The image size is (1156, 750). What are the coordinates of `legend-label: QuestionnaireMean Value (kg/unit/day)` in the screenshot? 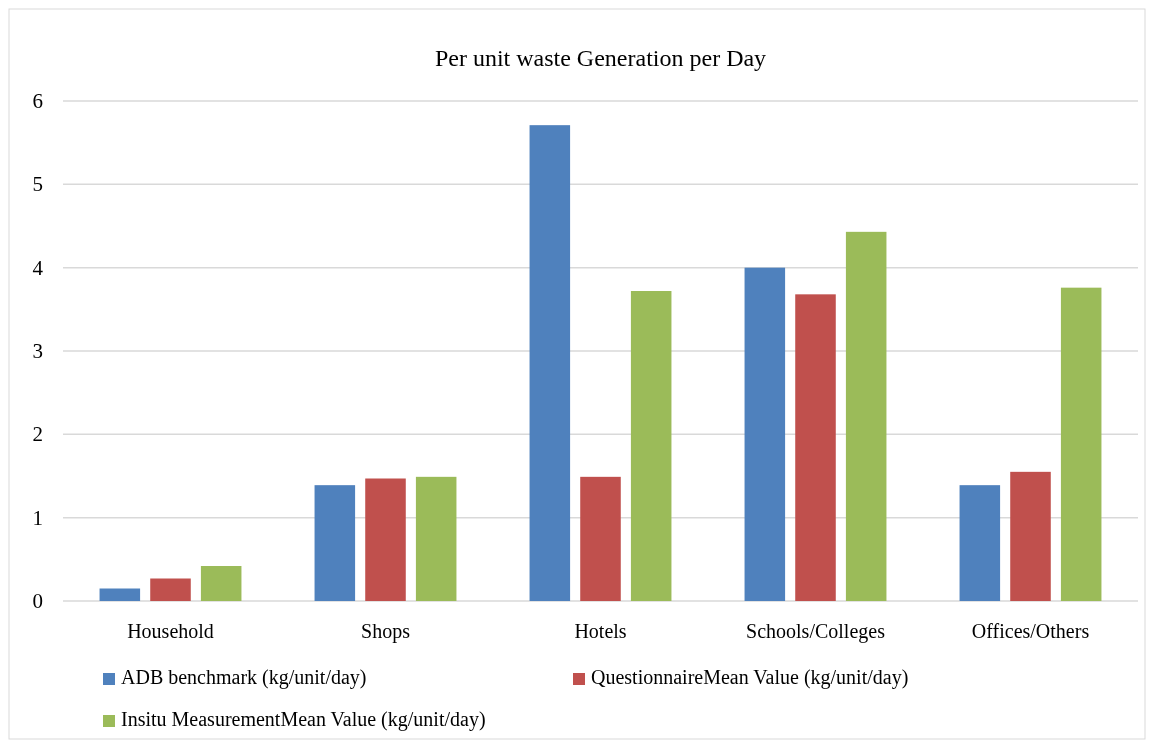 It's located at (750, 677).